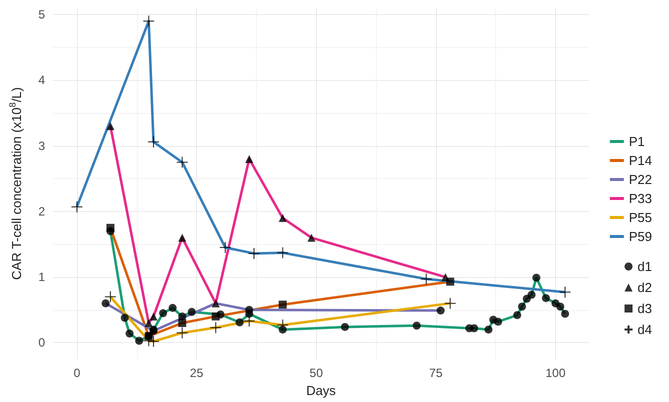 The width and height of the screenshot is (669, 402). Describe the element at coordinates (16, 183) in the screenshot. I see `y-axis-title: CAR T-cell concentration (x108/L)` at that location.